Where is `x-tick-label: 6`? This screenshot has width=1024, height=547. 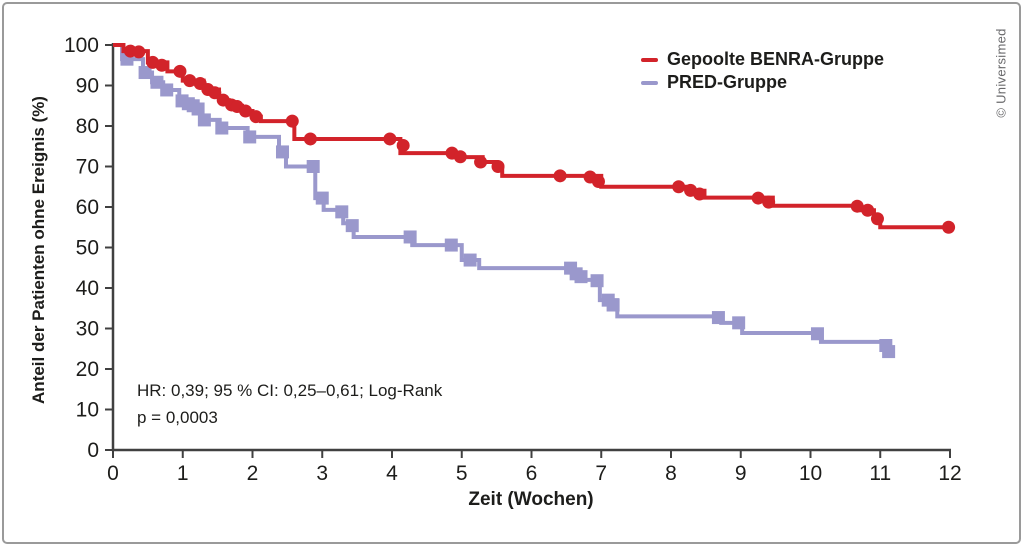
x-tick-label: 6 is located at coordinates (532, 473).